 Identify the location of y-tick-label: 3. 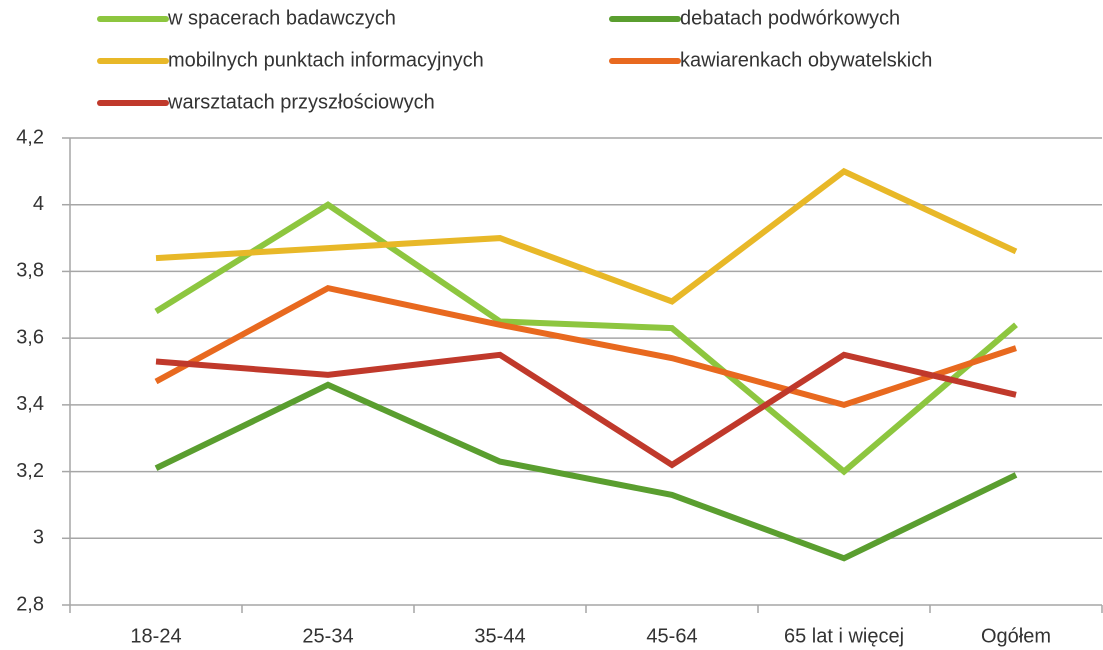
(38, 538).